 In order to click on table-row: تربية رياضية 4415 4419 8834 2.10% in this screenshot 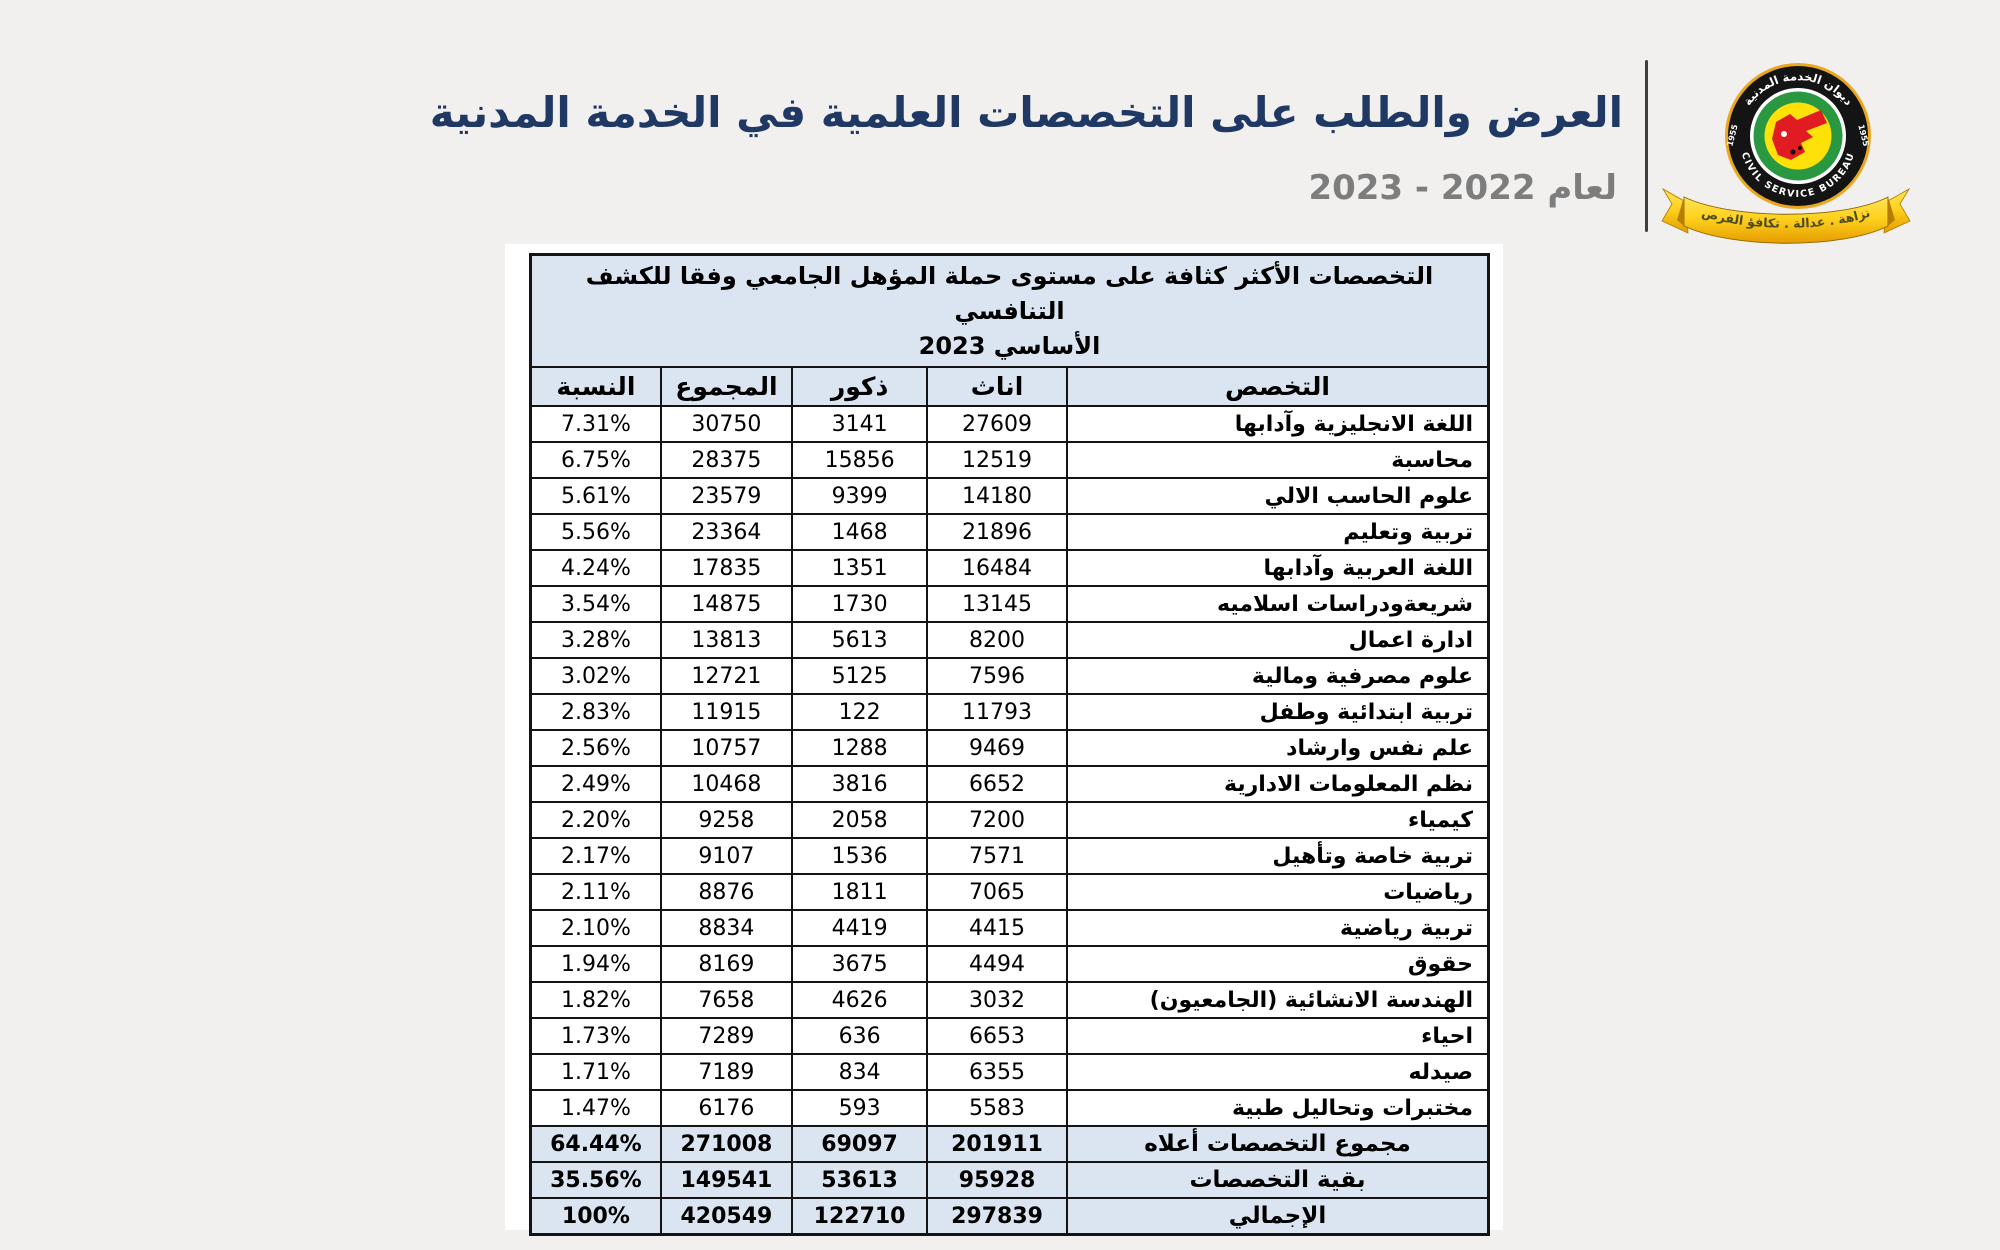, I will do `click(1009, 928)`.